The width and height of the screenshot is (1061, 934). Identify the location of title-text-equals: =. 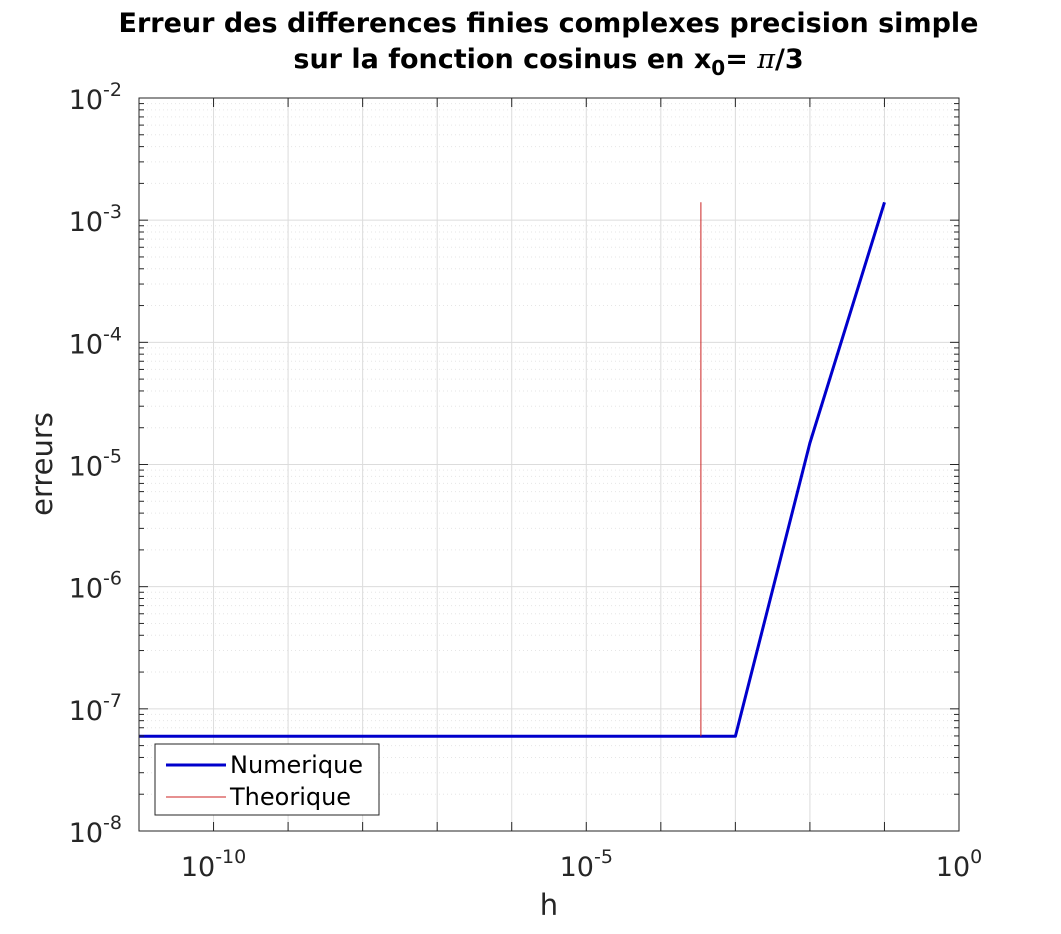
(741, 59).